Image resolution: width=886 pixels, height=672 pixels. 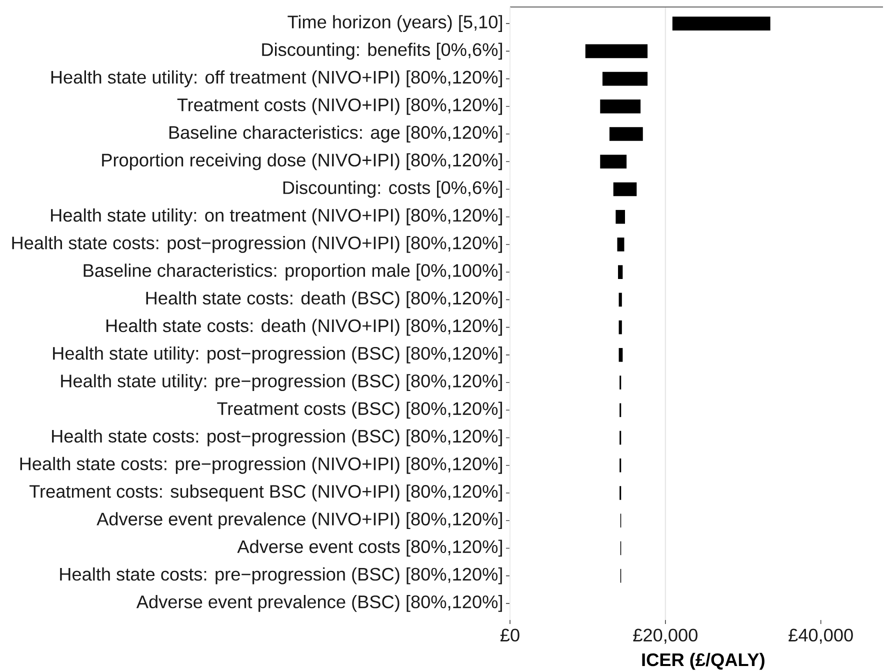 I want to click on y-tick-label: Baseline characteristics: age [80%,120%], so click(x=335, y=134).